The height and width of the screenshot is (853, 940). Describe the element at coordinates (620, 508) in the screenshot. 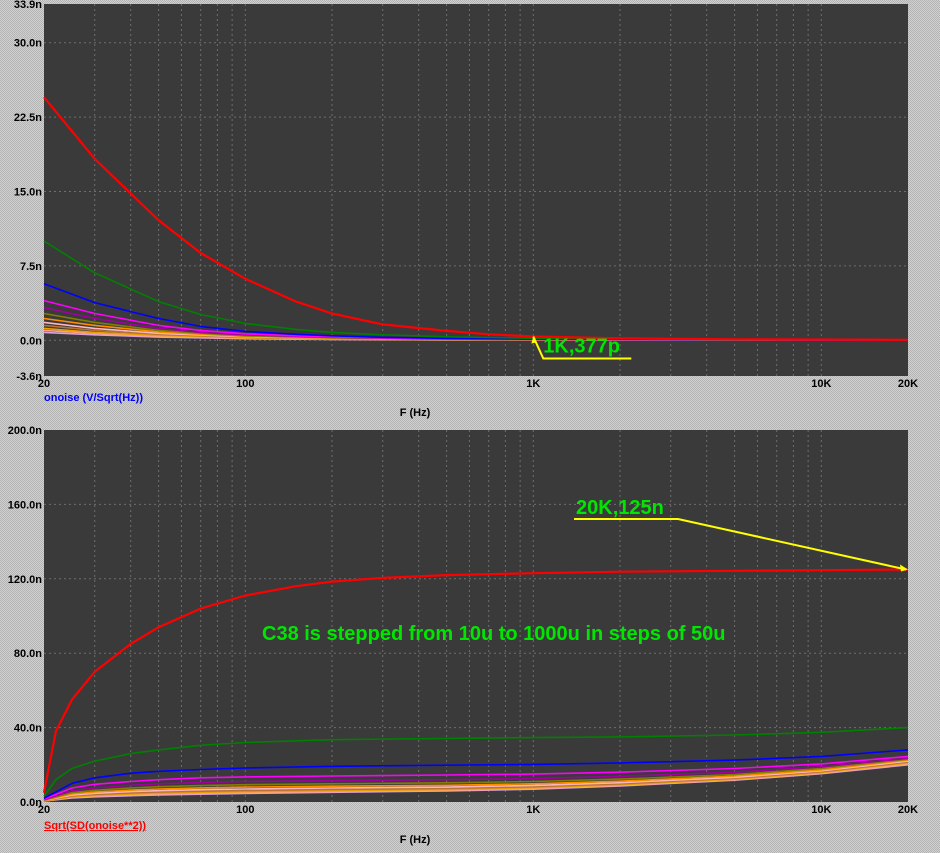

I see `annotation-label: 20K,125n` at that location.